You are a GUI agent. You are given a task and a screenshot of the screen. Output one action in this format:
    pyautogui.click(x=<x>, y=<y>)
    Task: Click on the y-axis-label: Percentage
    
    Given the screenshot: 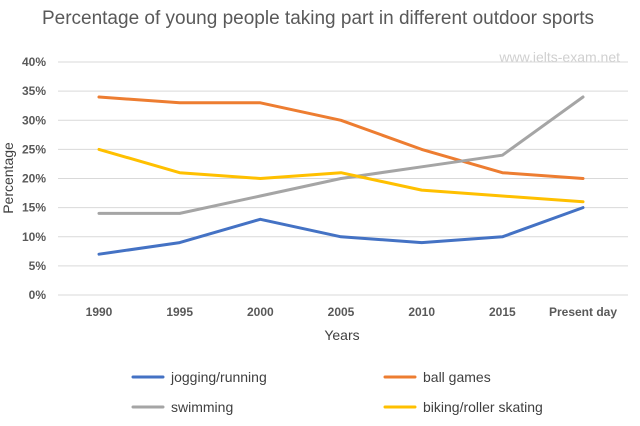 What is the action you would take?
    pyautogui.click(x=8, y=178)
    